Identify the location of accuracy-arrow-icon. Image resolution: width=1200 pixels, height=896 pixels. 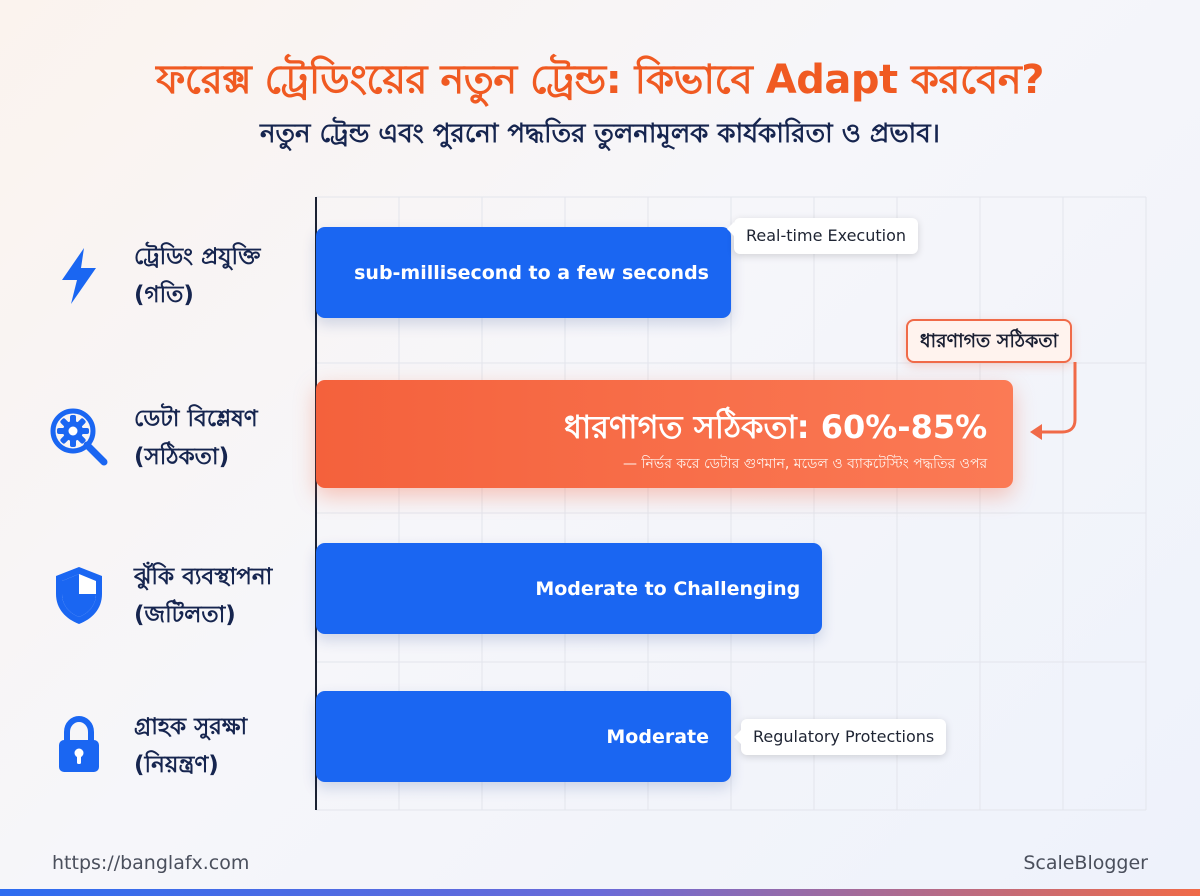
(1053, 401).